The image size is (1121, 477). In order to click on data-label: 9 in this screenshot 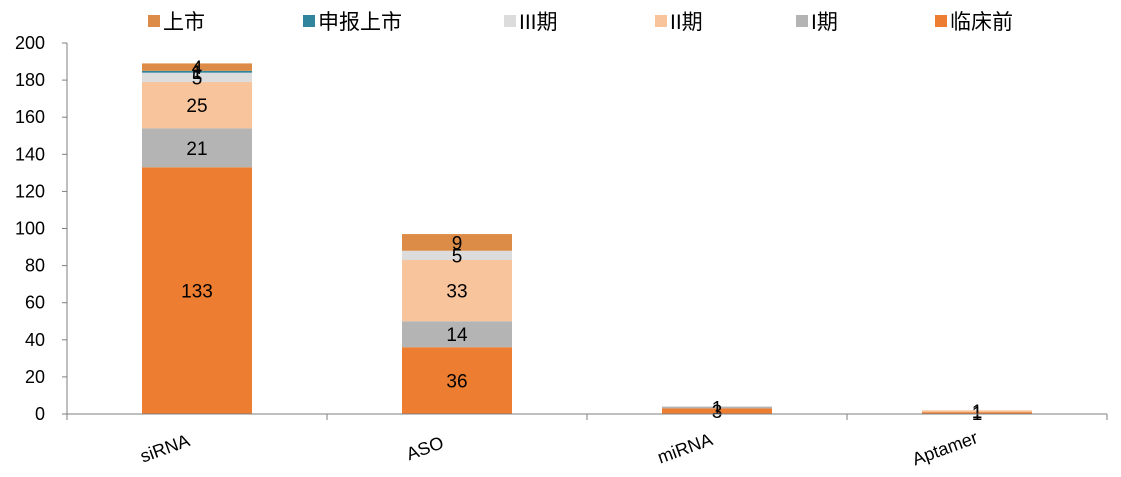, I will do `click(457, 243)`.